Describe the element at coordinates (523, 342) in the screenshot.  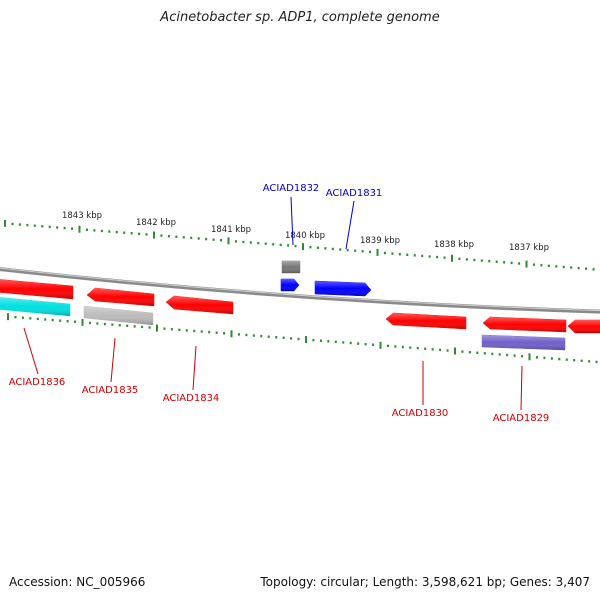
I see `gene-ACIAD1829-other` at that location.